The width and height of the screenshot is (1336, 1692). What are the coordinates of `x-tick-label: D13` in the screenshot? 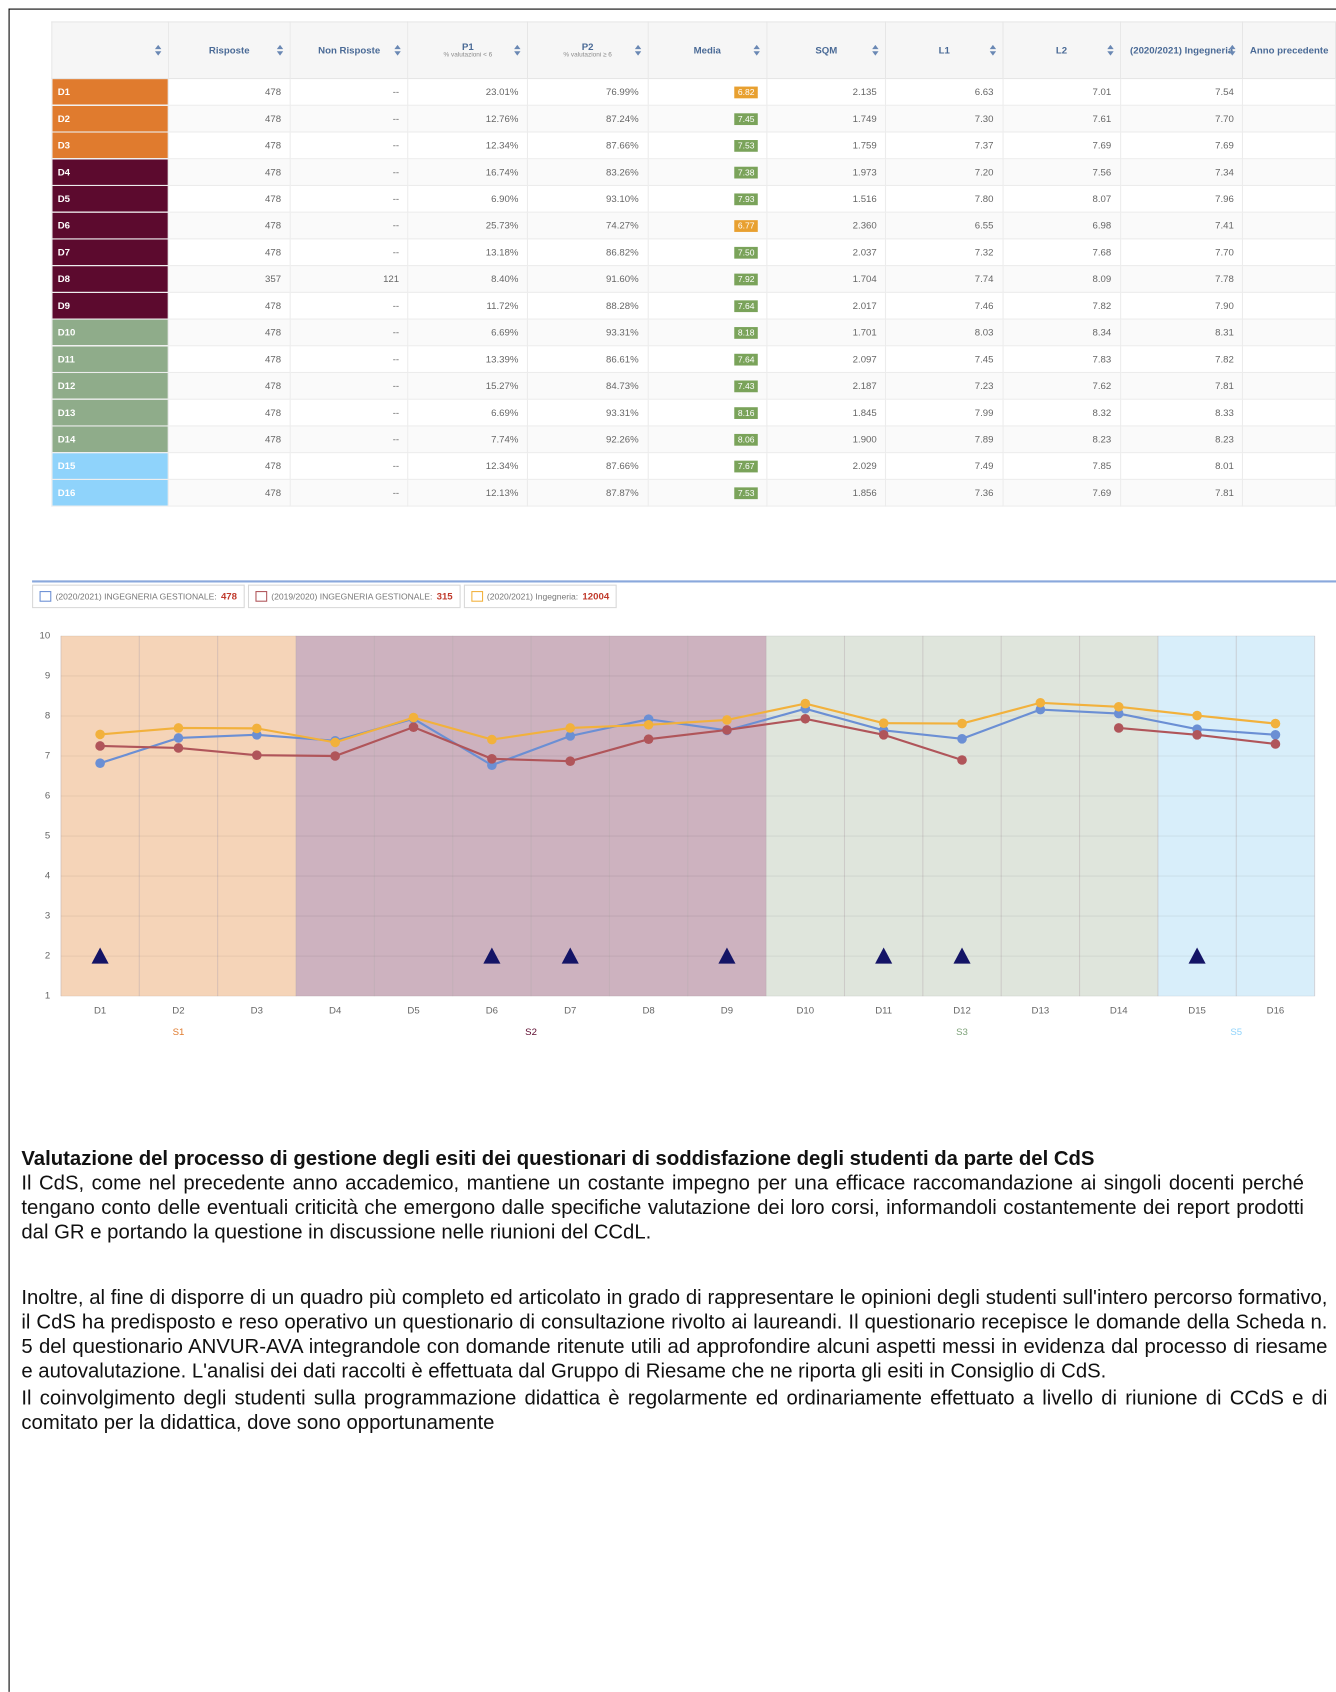 It's located at (1041, 1011).